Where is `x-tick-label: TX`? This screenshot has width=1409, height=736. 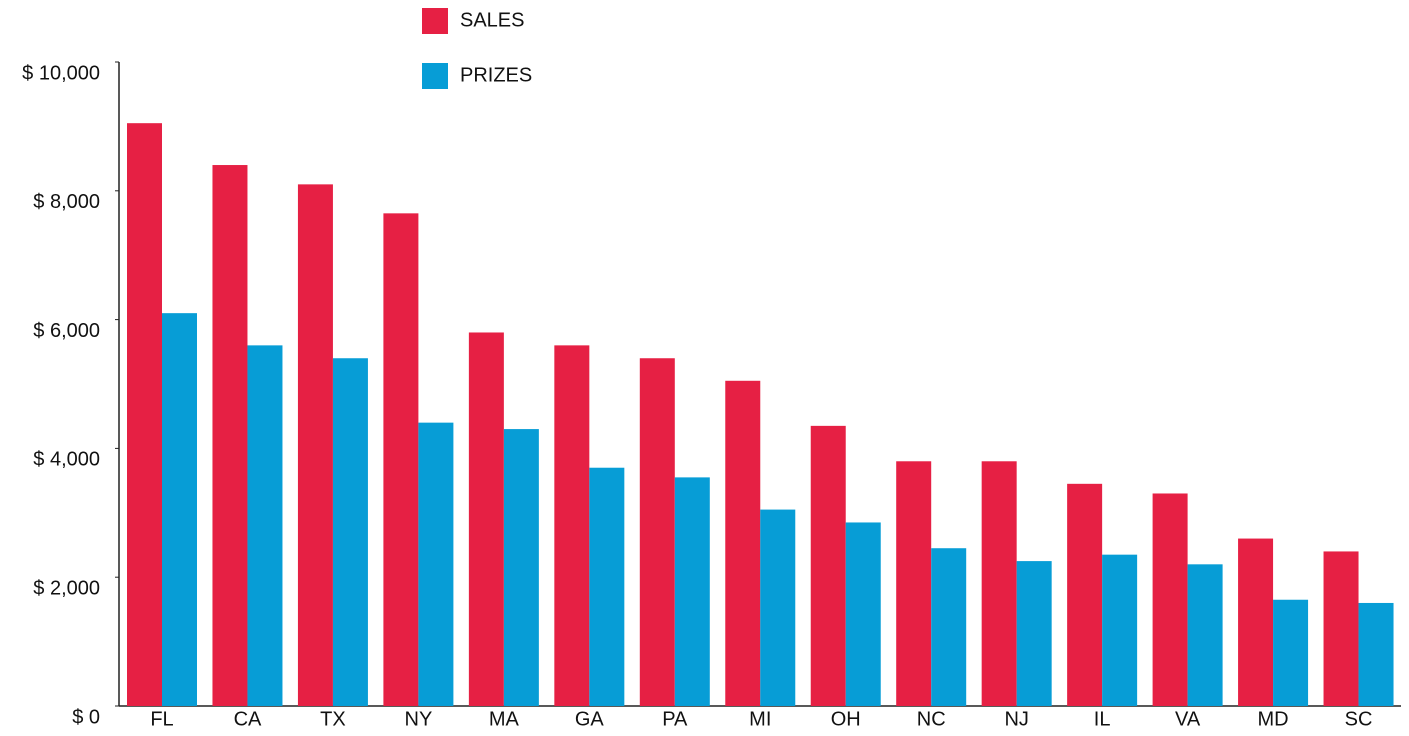
x-tick-label: TX is located at coordinates (333, 719).